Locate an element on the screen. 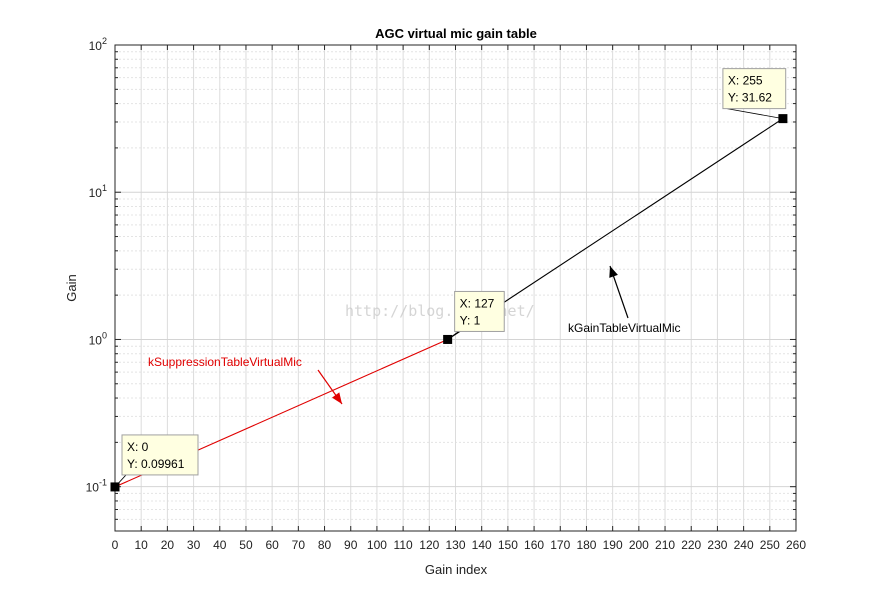  y-tick-exponent: -1 is located at coordinates (103, 483).